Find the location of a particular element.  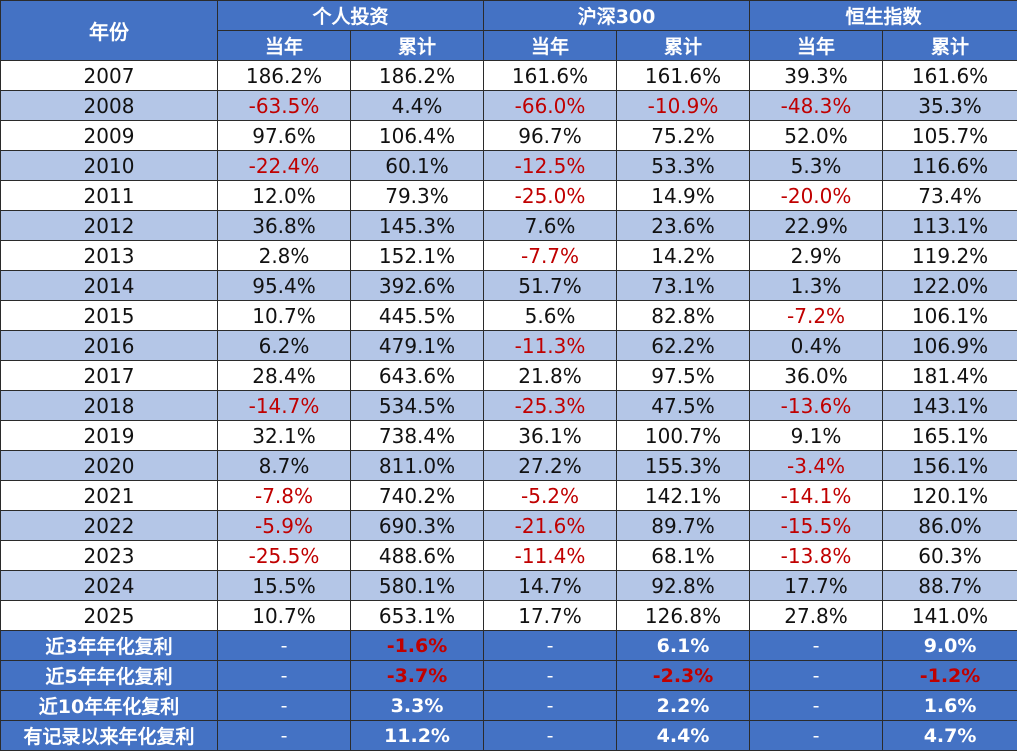

personal-cumulative-cell: 738.4% is located at coordinates (417, 435).